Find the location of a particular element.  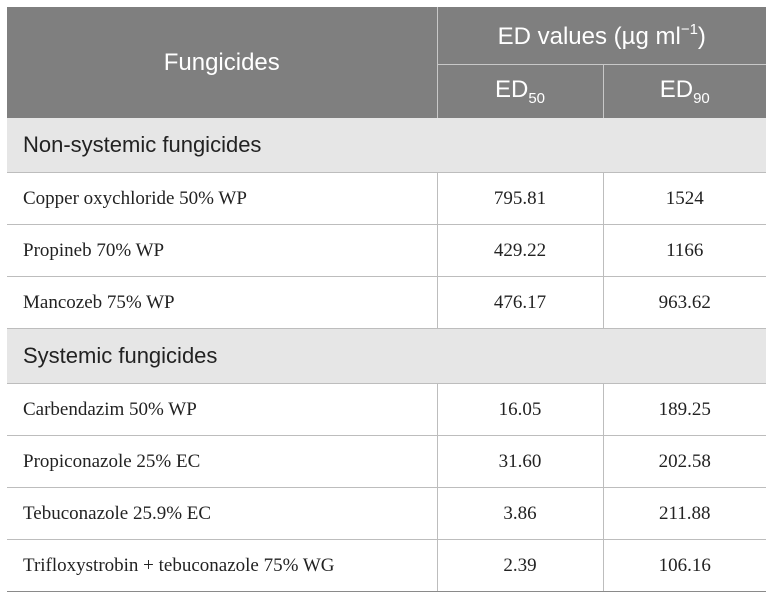

fungicide-name: Tebuconazole 25.9% EC is located at coordinates (222, 513).